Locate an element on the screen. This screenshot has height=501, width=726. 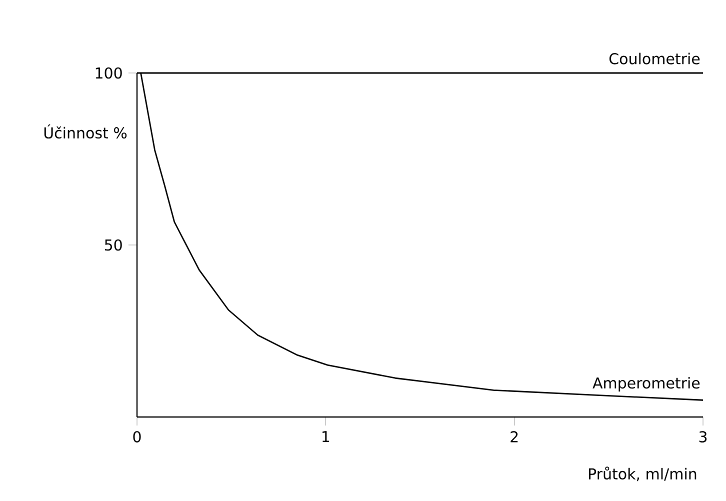
x-axis-title: Průtok, ml/min is located at coordinates (642, 474).